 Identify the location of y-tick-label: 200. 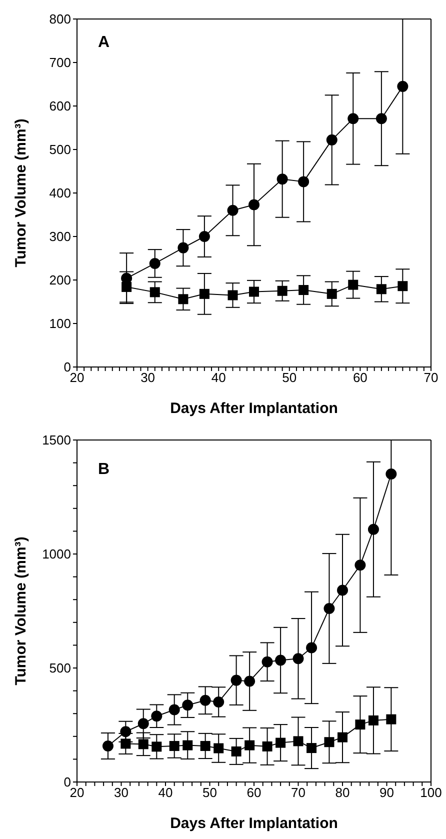
(60, 280).